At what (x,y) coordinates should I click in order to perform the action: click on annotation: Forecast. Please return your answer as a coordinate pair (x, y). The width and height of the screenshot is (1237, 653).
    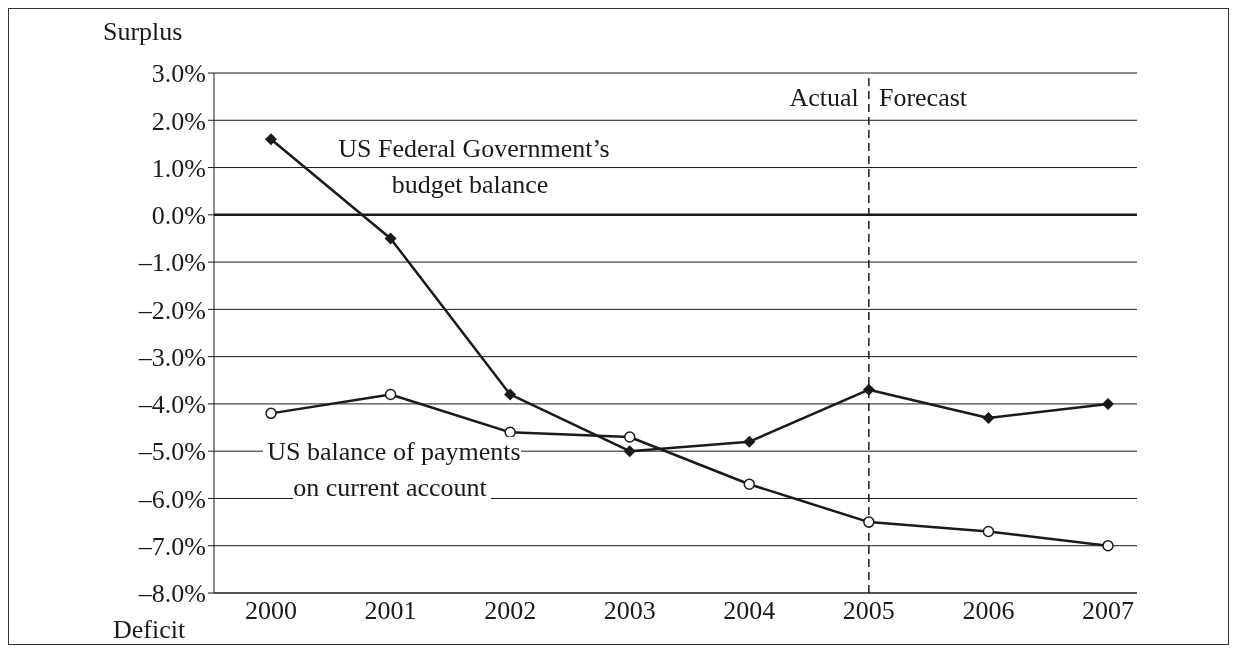
    Looking at the image, I should click on (923, 97).